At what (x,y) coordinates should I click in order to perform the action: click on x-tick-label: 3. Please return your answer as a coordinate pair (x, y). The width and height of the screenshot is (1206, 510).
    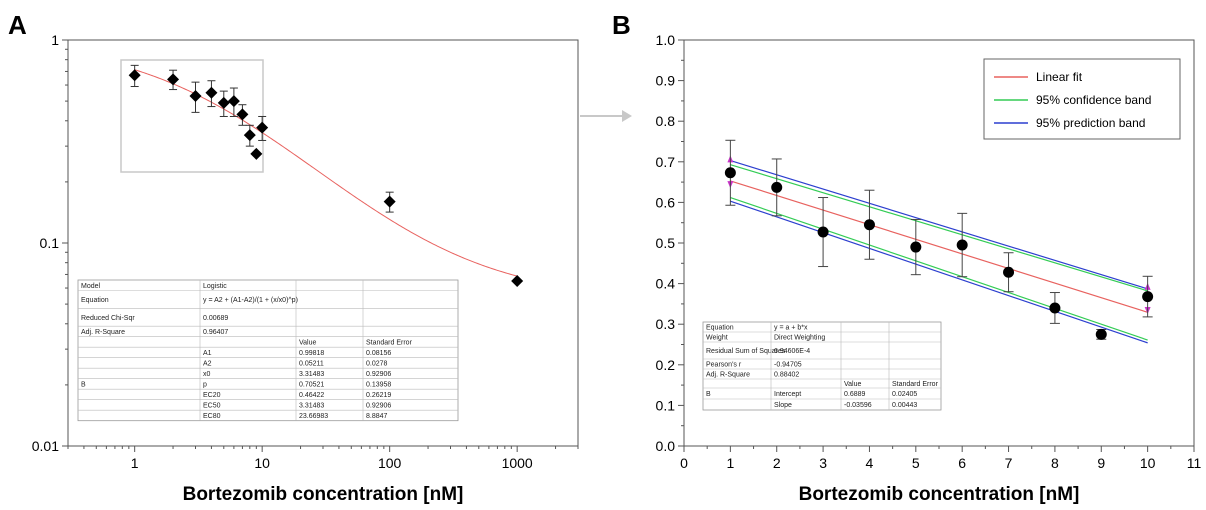
    Looking at the image, I should click on (823, 463).